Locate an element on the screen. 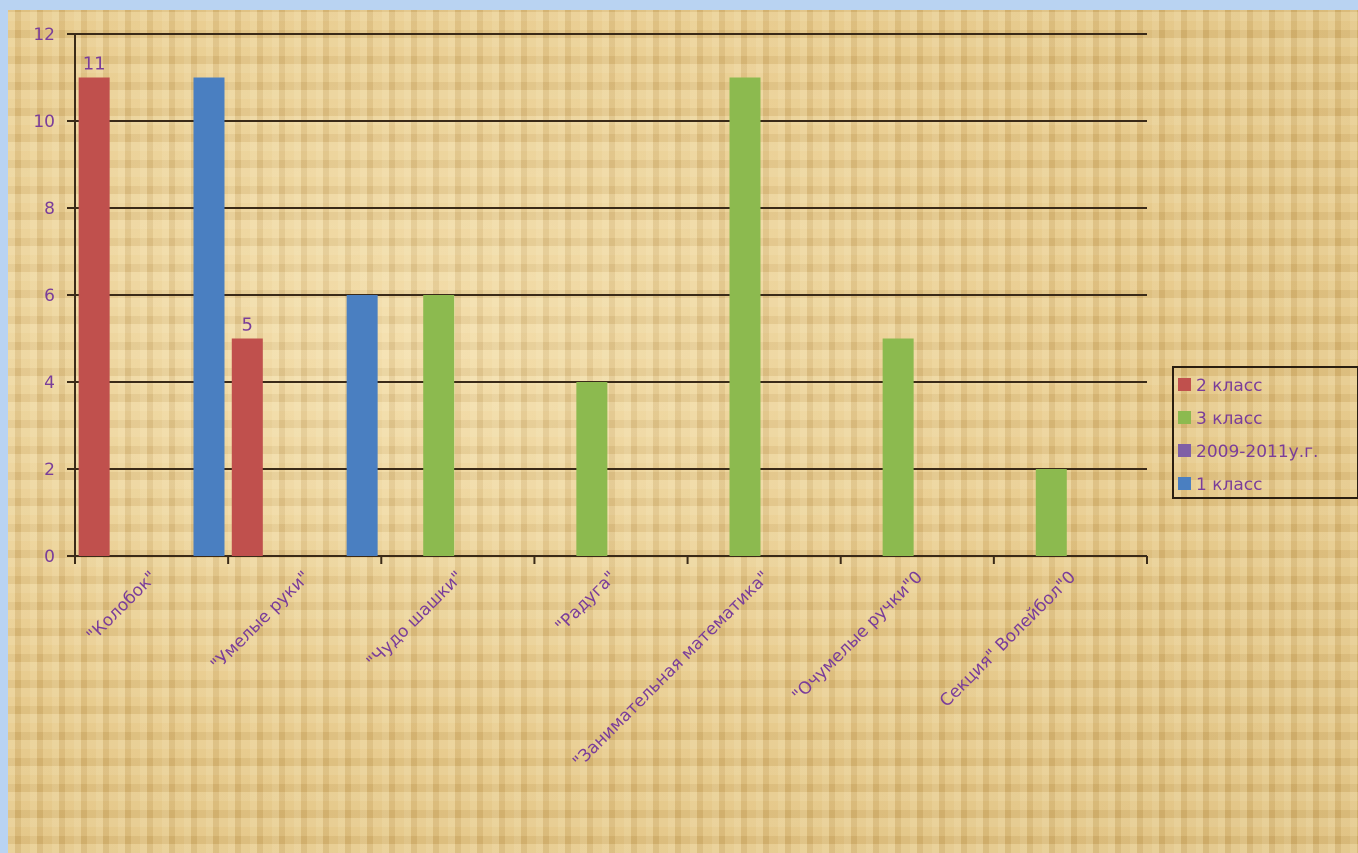 This screenshot has width=1358, height=853. y-tick-label: 2 is located at coordinates (49, 470).